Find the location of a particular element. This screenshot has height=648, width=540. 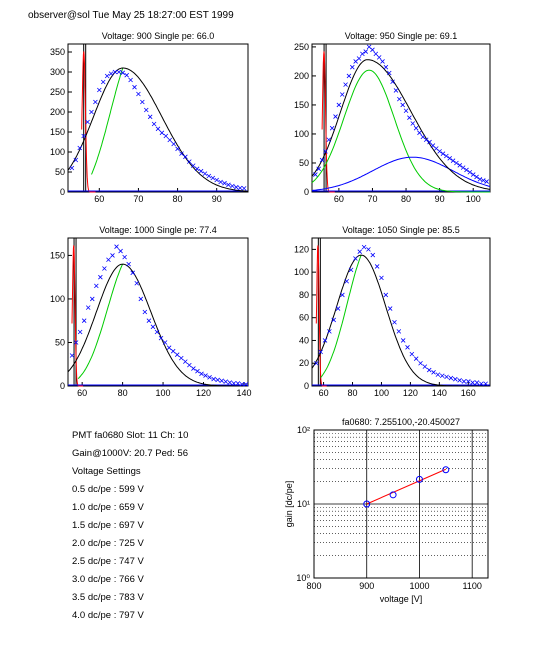

y-tick-label: 250 is located at coordinates (301, 47).